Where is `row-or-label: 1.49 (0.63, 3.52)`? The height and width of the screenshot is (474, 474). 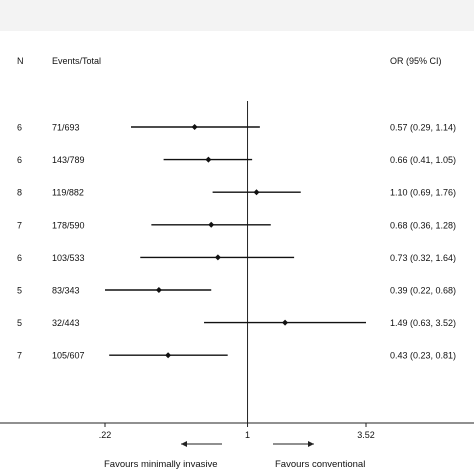 row-or-label: 1.49 (0.63, 3.52) is located at coordinates (423, 323).